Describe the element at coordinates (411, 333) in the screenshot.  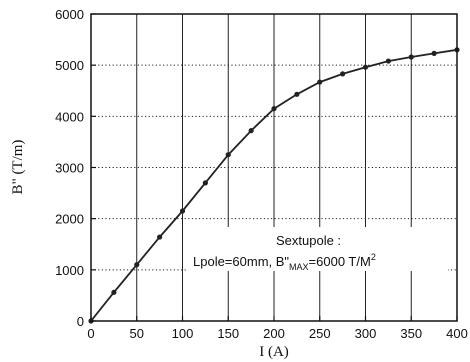
I see `x-tick-label: 350` at that location.